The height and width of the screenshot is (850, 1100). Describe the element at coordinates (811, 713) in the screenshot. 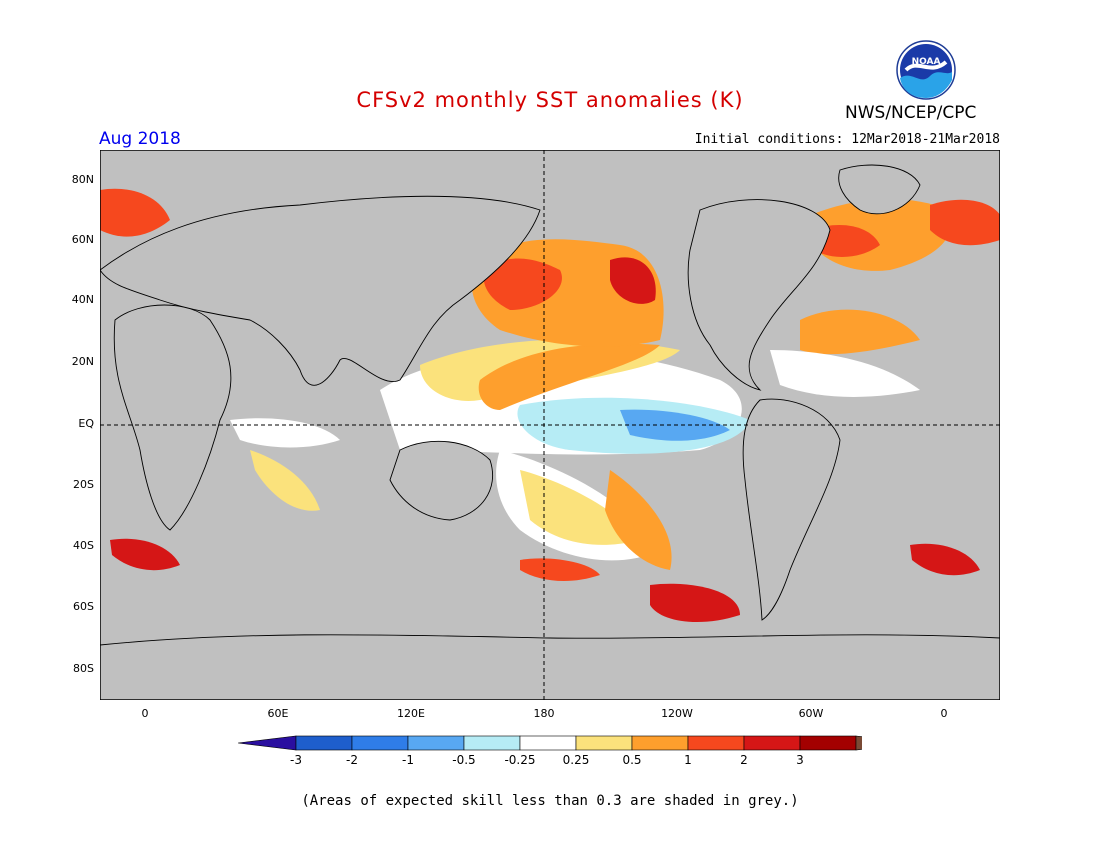

I see `lon-label: 60W` at that location.